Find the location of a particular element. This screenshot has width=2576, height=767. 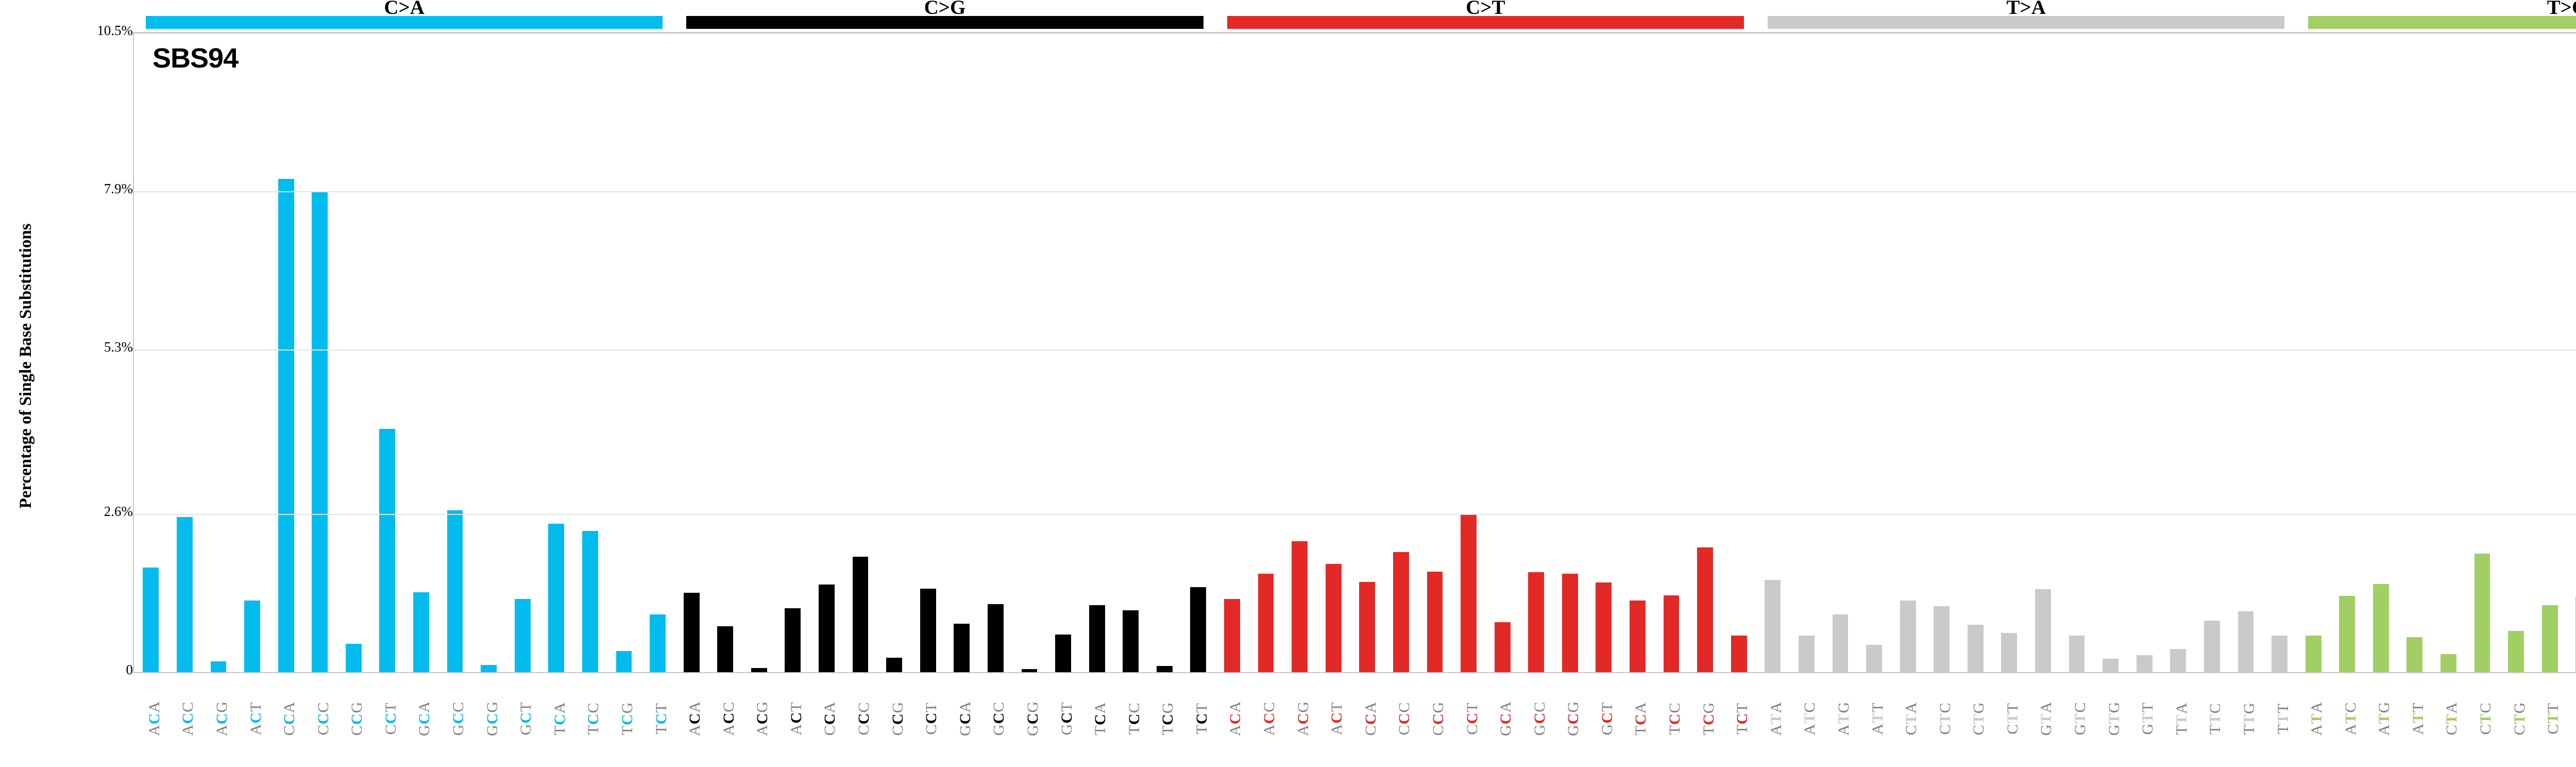

bar-TtoA-CTT is located at coordinates (2010, 653).